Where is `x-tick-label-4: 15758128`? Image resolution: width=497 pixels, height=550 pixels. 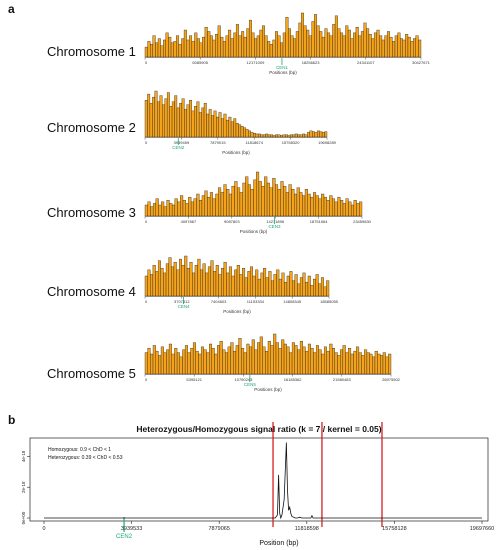
x-tick-label-4: 15758128 is located at coordinates (394, 529).